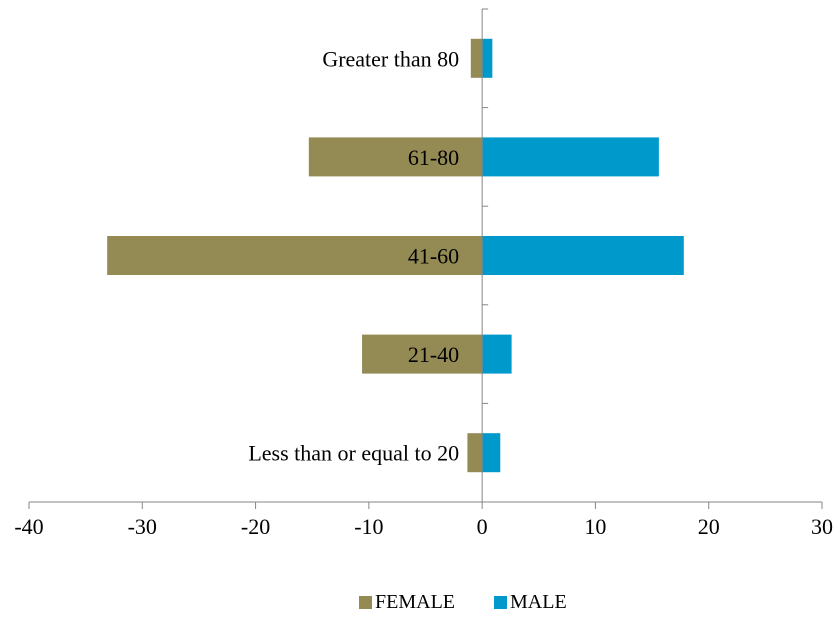  I want to click on x-tick-label: 30, so click(822, 526).